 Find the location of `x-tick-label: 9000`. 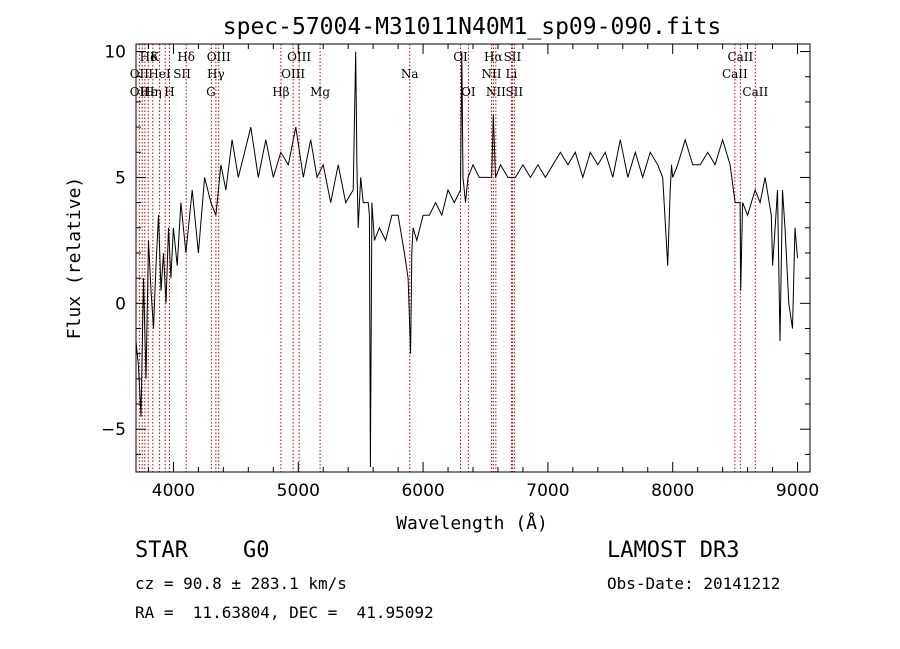

x-tick-label: 9000 is located at coordinates (797, 491).